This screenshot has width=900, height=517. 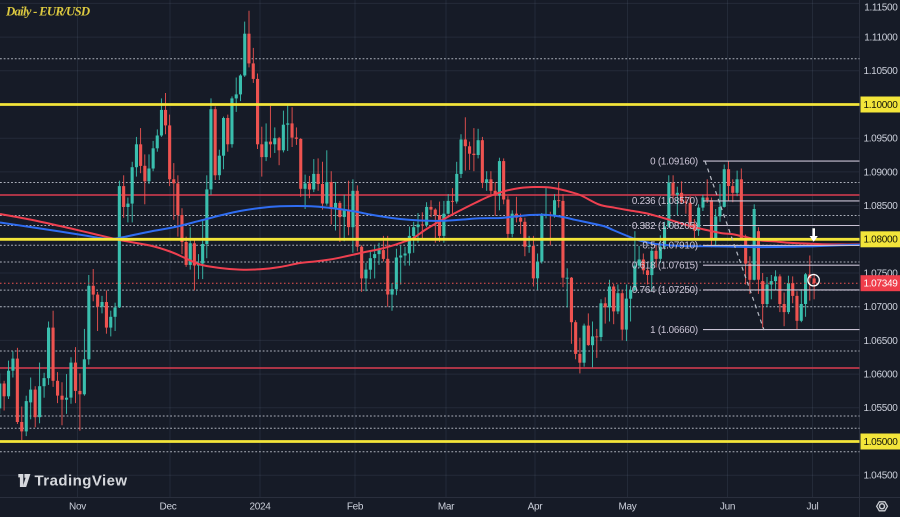 What do you see at coordinates (881, 8) in the screenshot?
I see `svg-text: 1.11500` at bounding box center [881, 8].